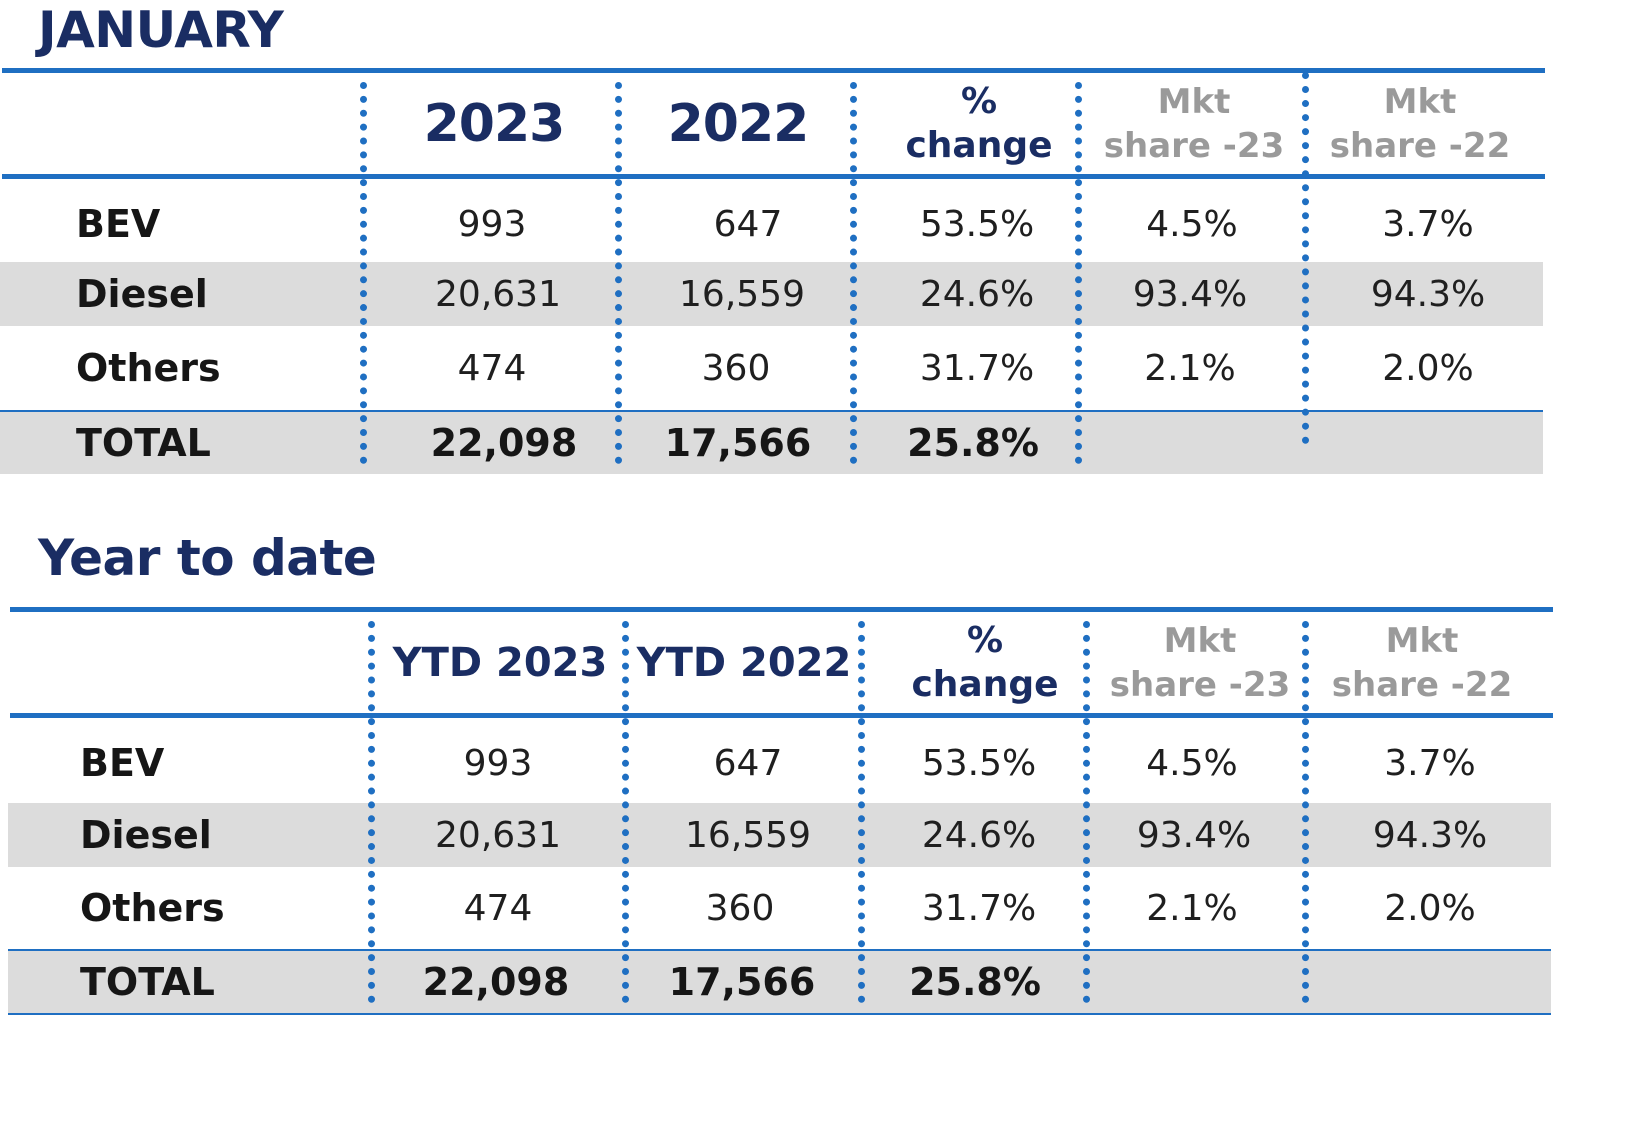  Describe the element at coordinates (498, 294) in the screenshot. I see `value-2023: 20,631` at that location.